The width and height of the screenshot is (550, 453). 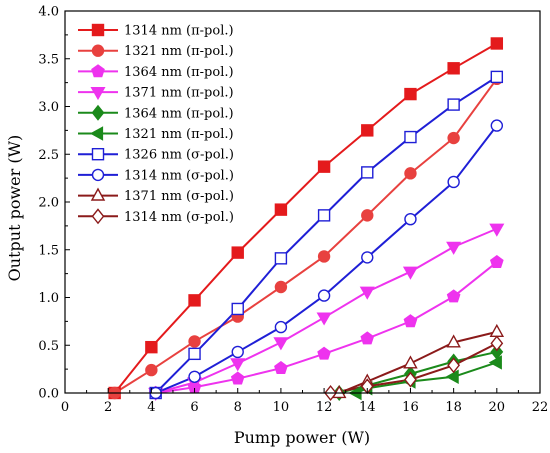 What do you see at coordinates (410, 407) in the screenshot?
I see `x-tick-label: 16` at bounding box center [410, 407].